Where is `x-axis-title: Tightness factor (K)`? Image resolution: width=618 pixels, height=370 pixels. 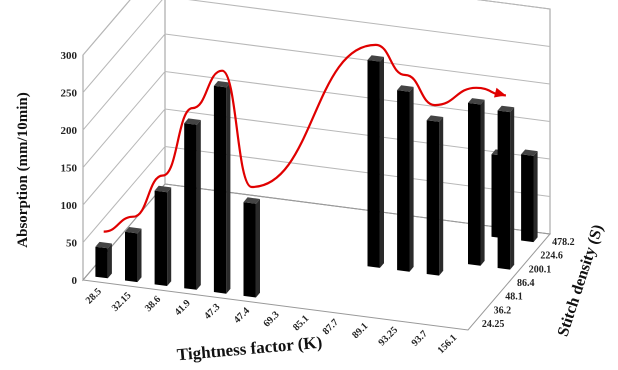 x-axis-title: Tightness factor (K) is located at coordinates (249, 349).